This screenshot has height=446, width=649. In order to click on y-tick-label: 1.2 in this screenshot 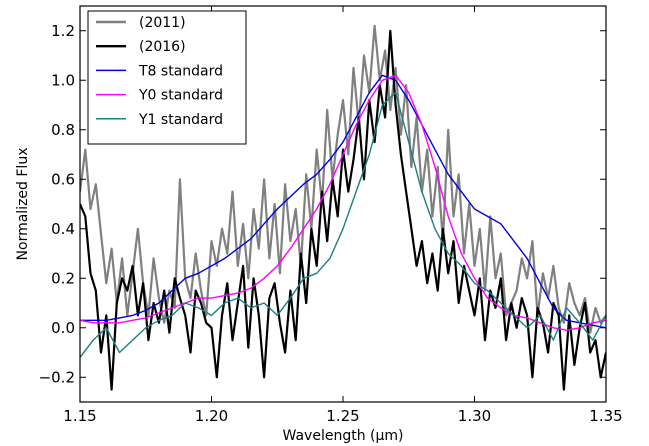, I will do `click(63, 31)`.